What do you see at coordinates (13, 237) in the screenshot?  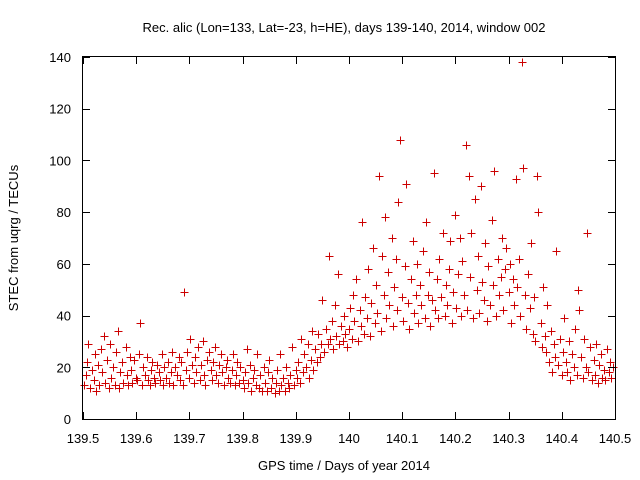 I see `y-axis-label: STEC from uqrg / TECUs` at bounding box center [13, 237].